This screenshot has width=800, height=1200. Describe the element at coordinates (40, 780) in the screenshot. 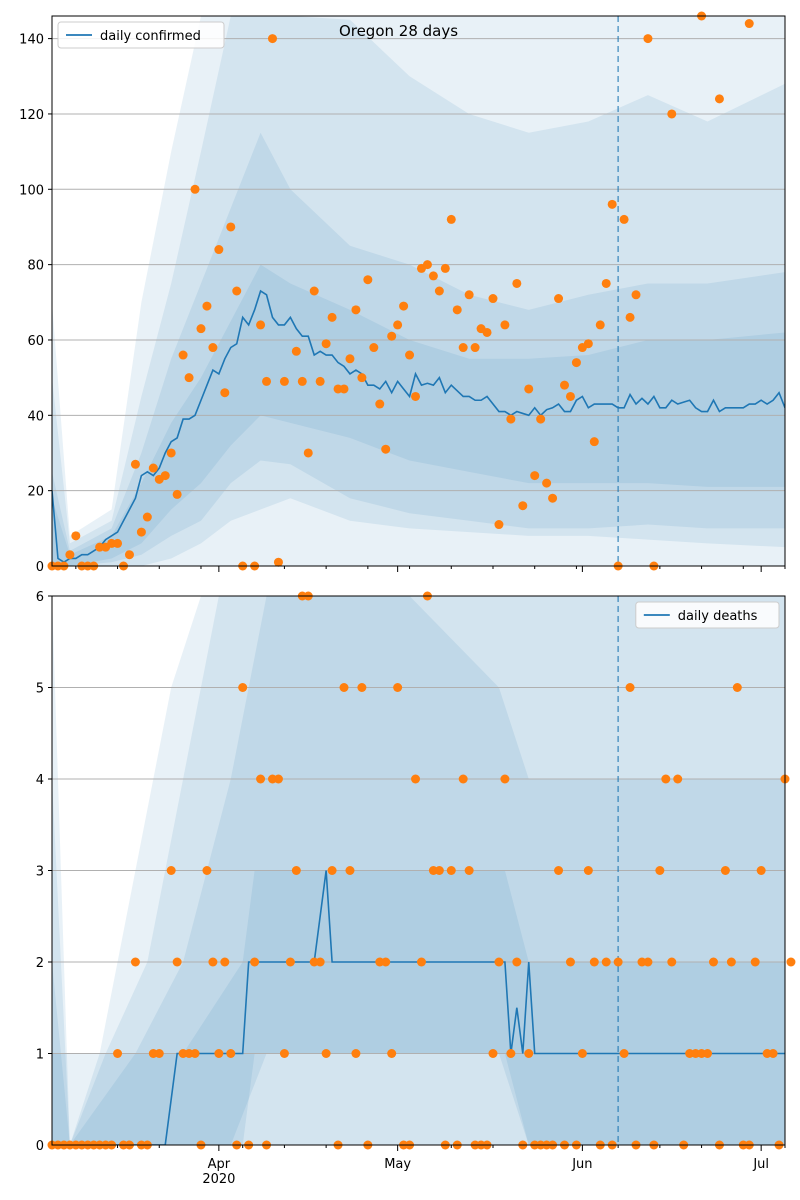

I see `y-tick-label: 4` at that location.